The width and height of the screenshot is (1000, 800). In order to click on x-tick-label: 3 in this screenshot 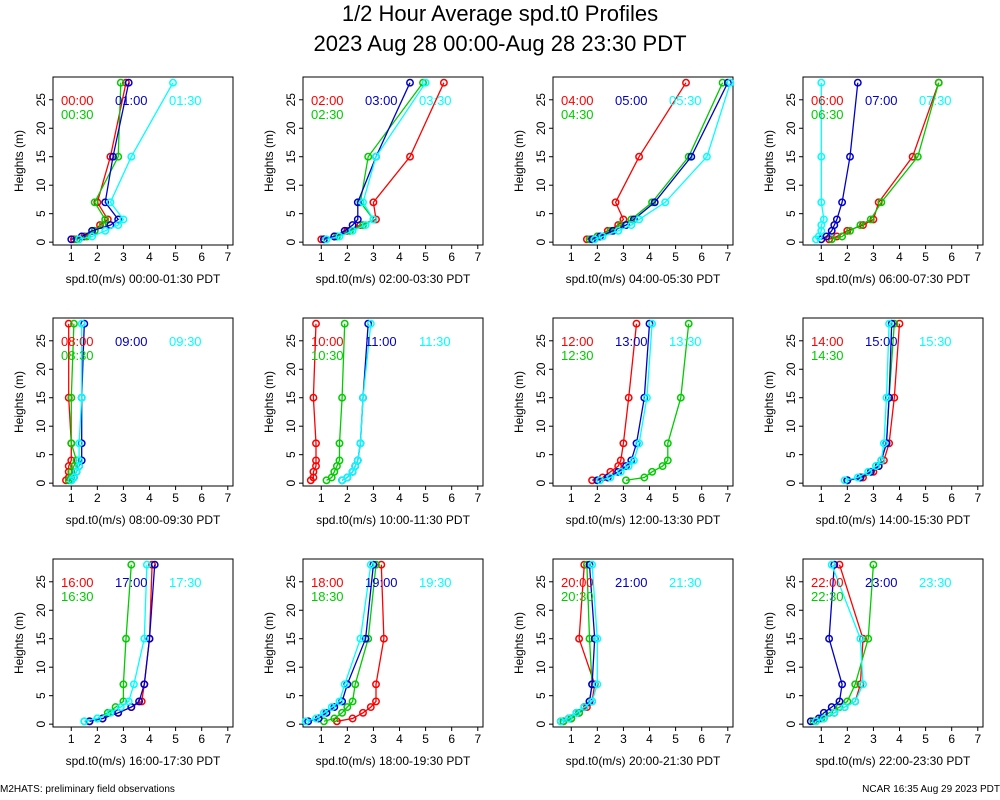, I will do `click(623, 257)`.